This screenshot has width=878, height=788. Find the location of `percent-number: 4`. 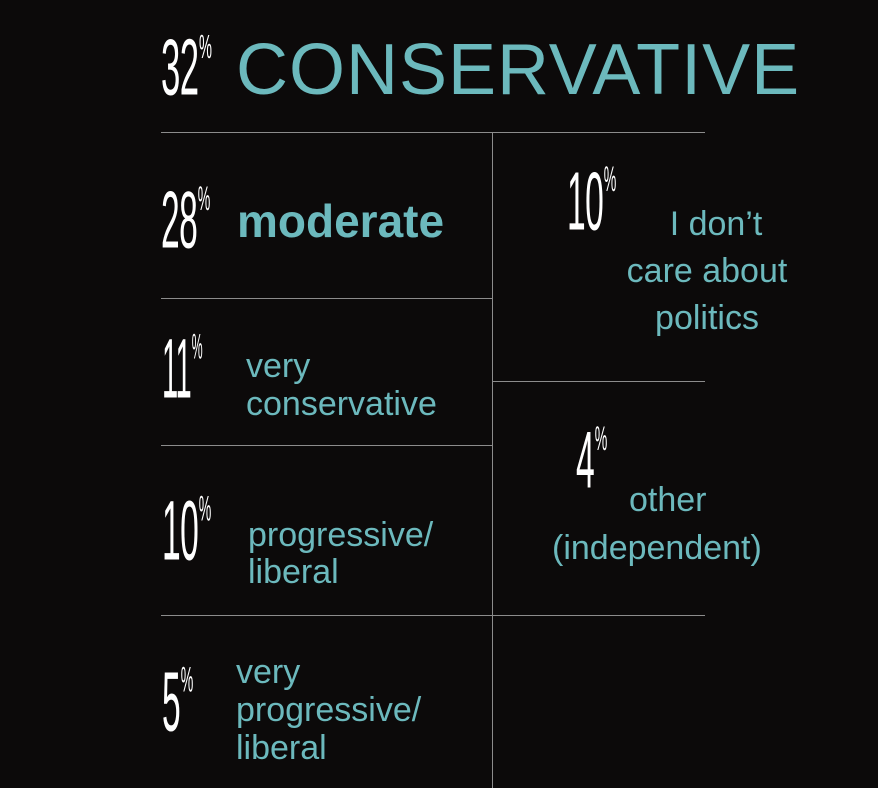

percent-number: 4 is located at coordinates (585, 459).